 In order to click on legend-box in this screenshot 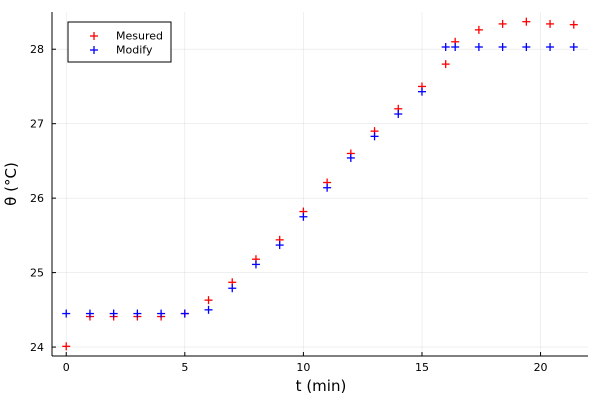, I will do `click(119, 42)`.